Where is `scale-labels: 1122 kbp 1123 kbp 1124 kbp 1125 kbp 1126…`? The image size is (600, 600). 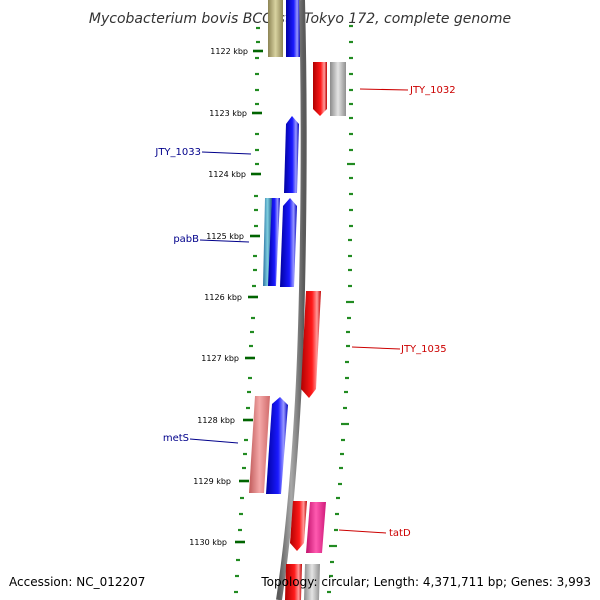
scale-labels: 1122 kbp 1123 kbp 1124 kbp 1125 kbp 1126… is located at coordinates (218, 297).